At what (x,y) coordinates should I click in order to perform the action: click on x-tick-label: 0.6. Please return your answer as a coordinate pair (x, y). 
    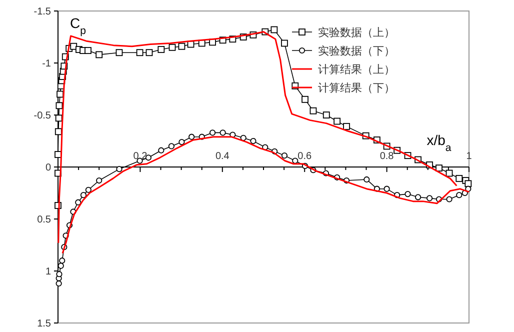
    Looking at the image, I should click on (305, 156).